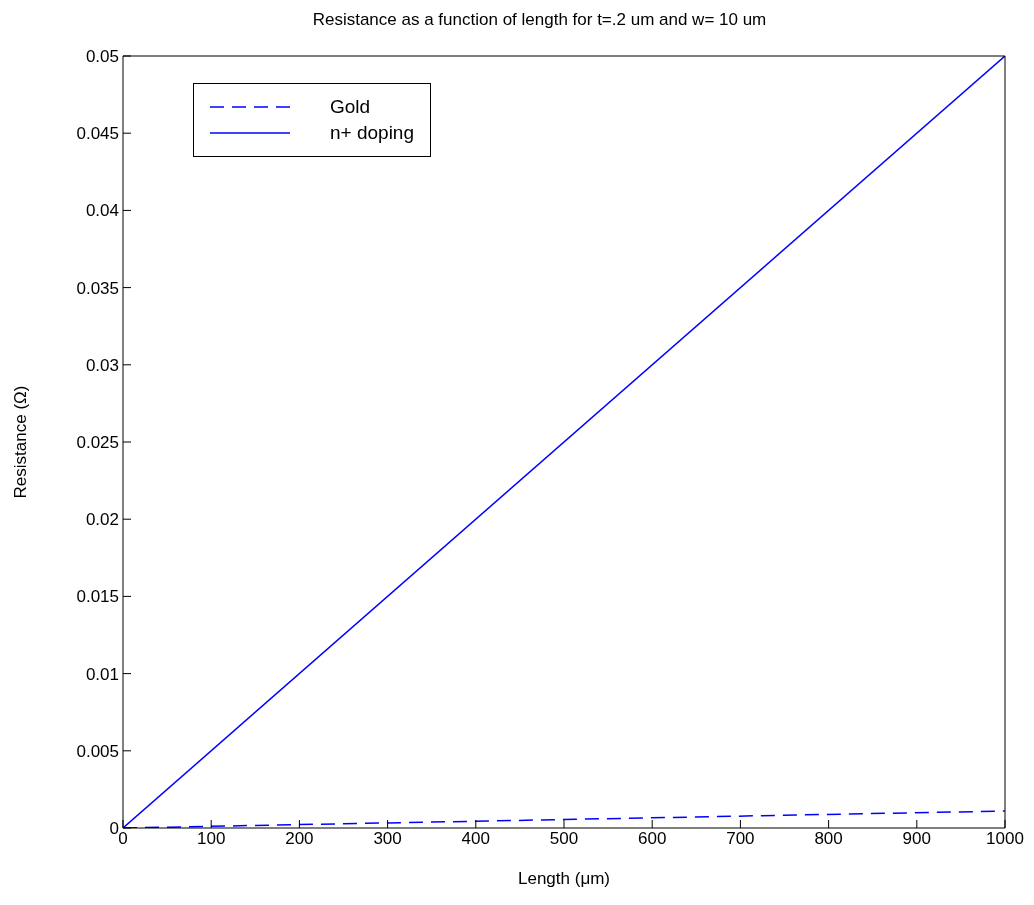 This screenshot has height=905, width=1034. What do you see at coordinates (102, 211) in the screenshot?
I see `y-tick-label: 0.04` at bounding box center [102, 211].